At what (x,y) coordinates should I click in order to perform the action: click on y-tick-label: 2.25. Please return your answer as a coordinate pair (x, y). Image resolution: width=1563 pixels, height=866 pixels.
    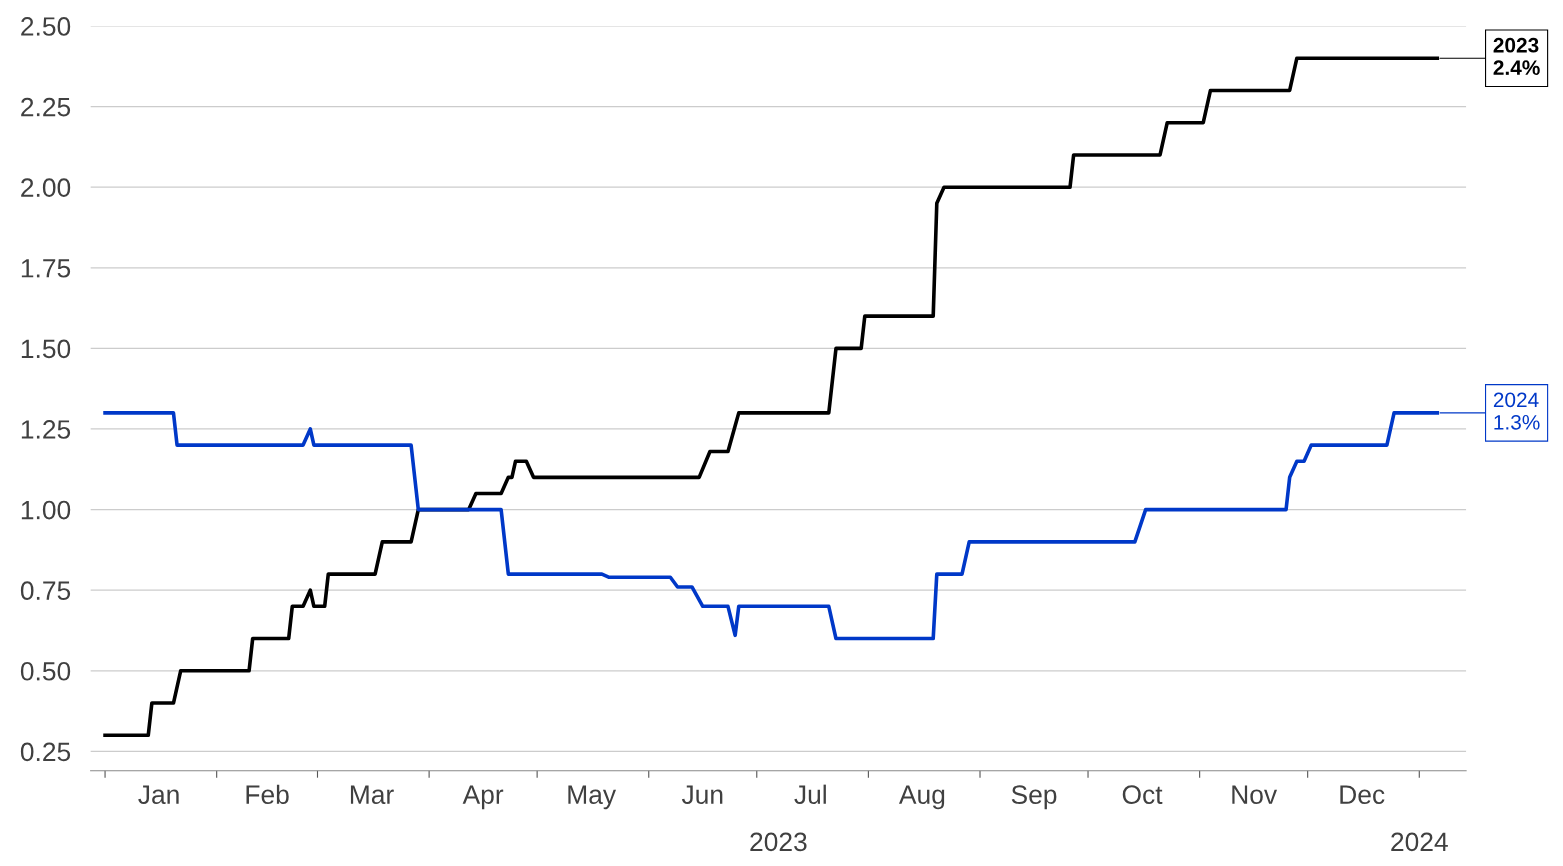
    Looking at the image, I should click on (46, 107).